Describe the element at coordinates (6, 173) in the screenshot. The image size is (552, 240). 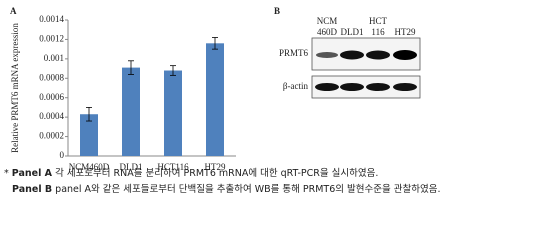
I see `caption-marker: *` at that location.